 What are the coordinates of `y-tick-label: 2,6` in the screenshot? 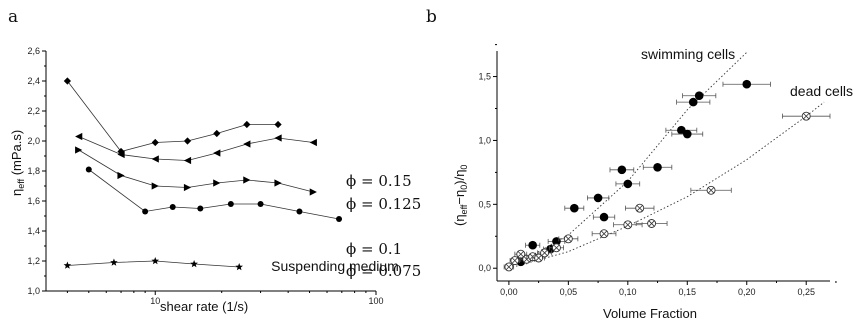 It's located at (33, 51).